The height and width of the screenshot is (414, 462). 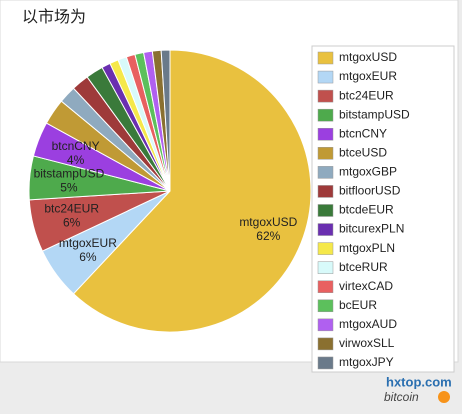 What do you see at coordinates (419, 381) in the screenshot?
I see `watermark-site: hxtop.com` at bounding box center [419, 381].